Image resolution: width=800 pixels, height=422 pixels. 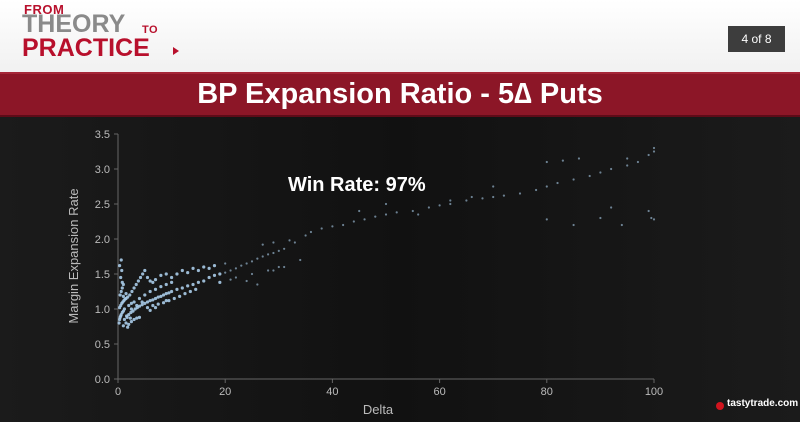 What do you see at coordinates (102, 380) in the screenshot?
I see `y-tick-label: 0.0` at bounding box center [102, 380].